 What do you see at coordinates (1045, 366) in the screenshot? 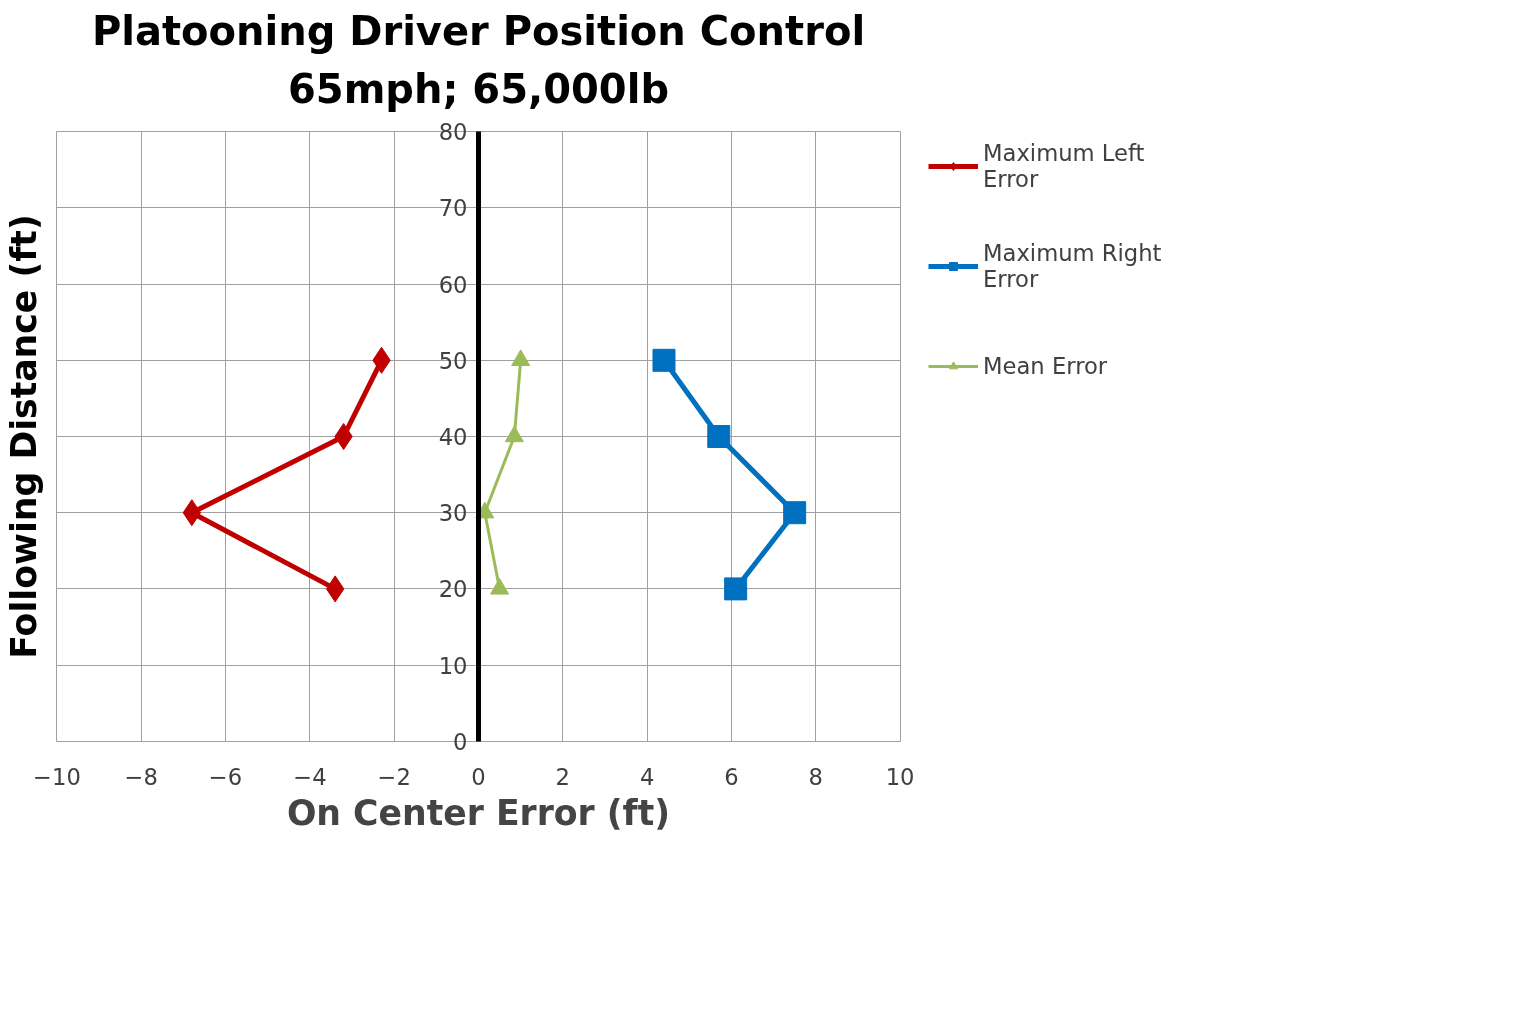
I see `legend-label: Mean Error` at bounding box center [1045, 366].